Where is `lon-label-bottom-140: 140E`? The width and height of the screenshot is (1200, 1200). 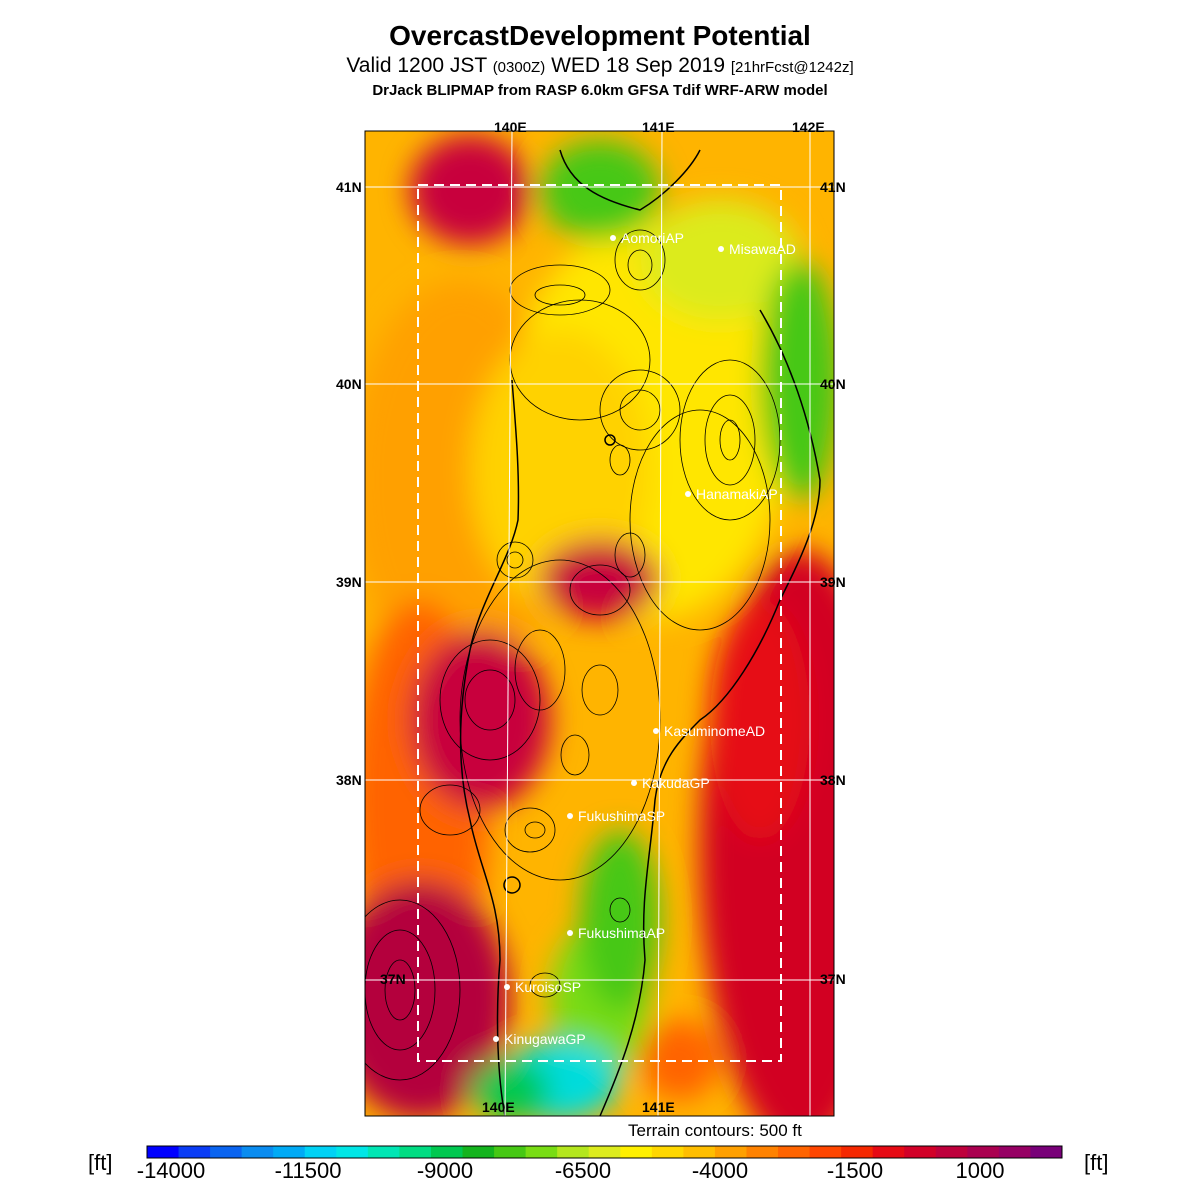 lon-label-bottom-140: 140E is located at coordinates (498, 1107).